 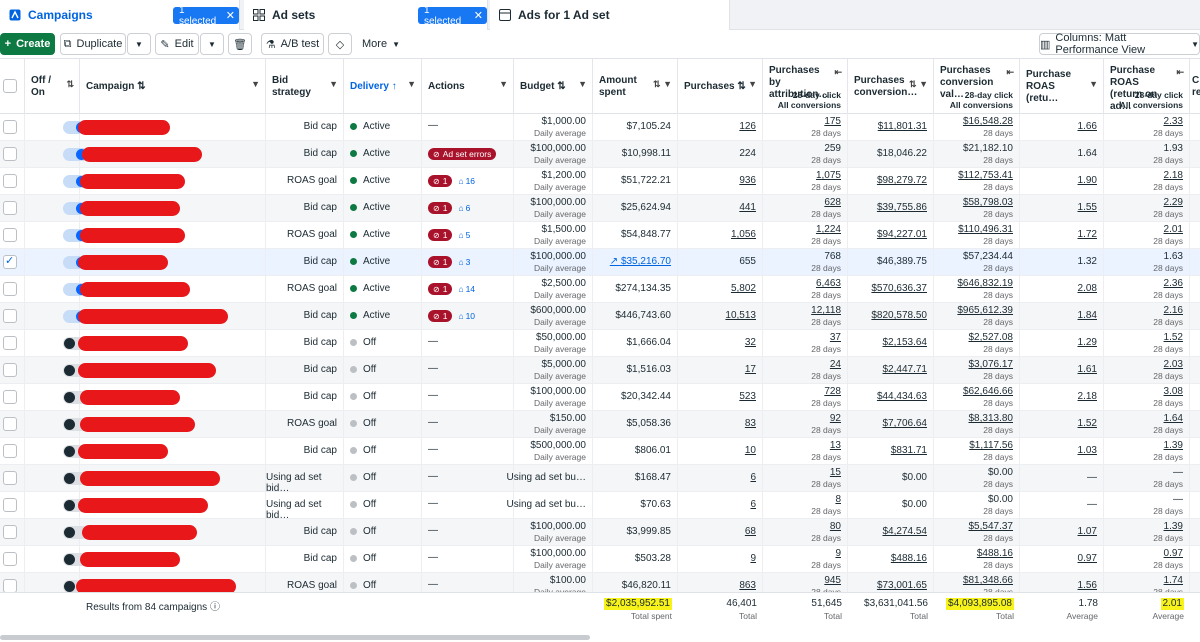 I want to click on purchases-conversion-value: $831.71, so click(x=908, y=450).